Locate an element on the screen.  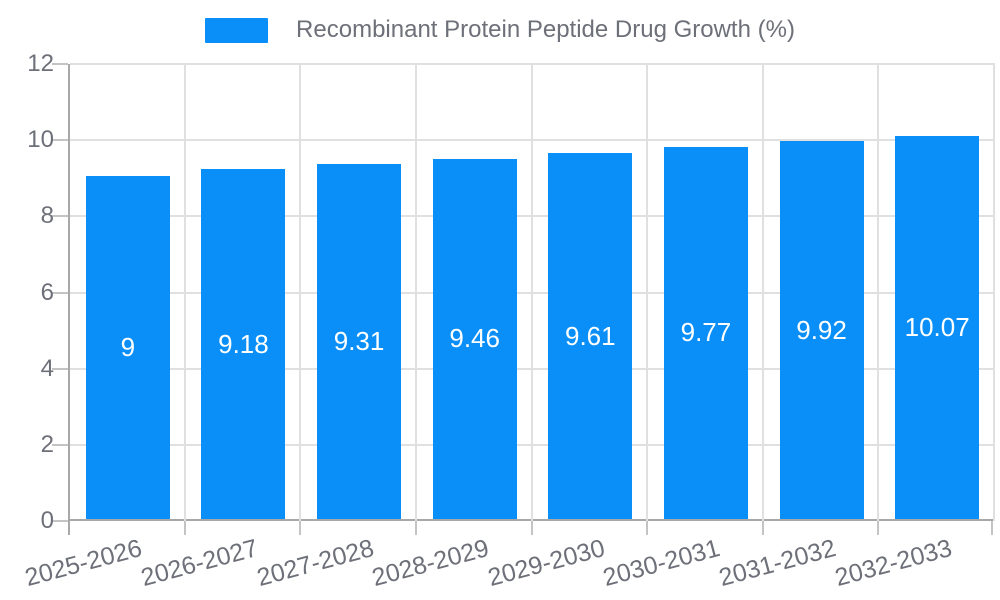
bar: 9.46 is located at coordinates (474, 338).